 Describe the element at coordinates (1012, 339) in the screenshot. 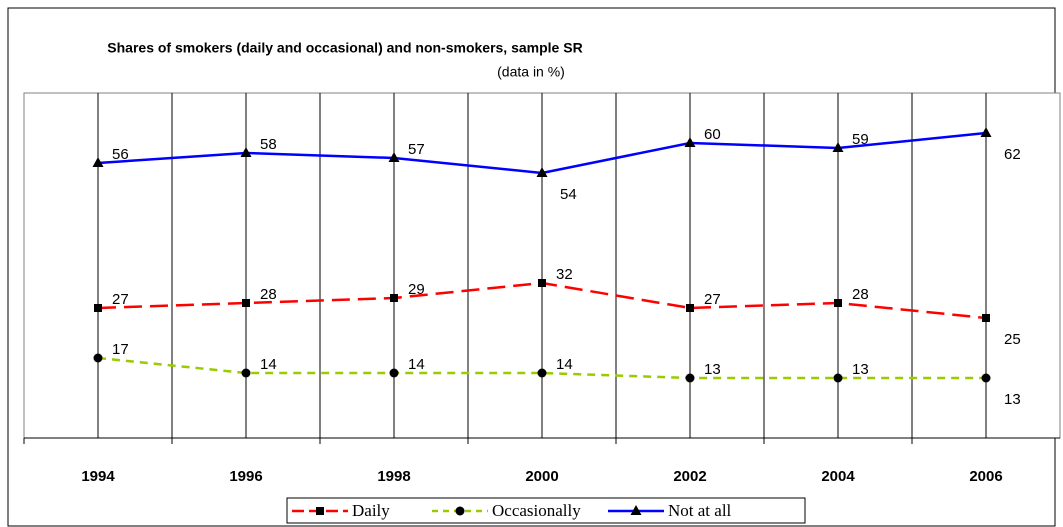

I see `data-label: 25` at that location.